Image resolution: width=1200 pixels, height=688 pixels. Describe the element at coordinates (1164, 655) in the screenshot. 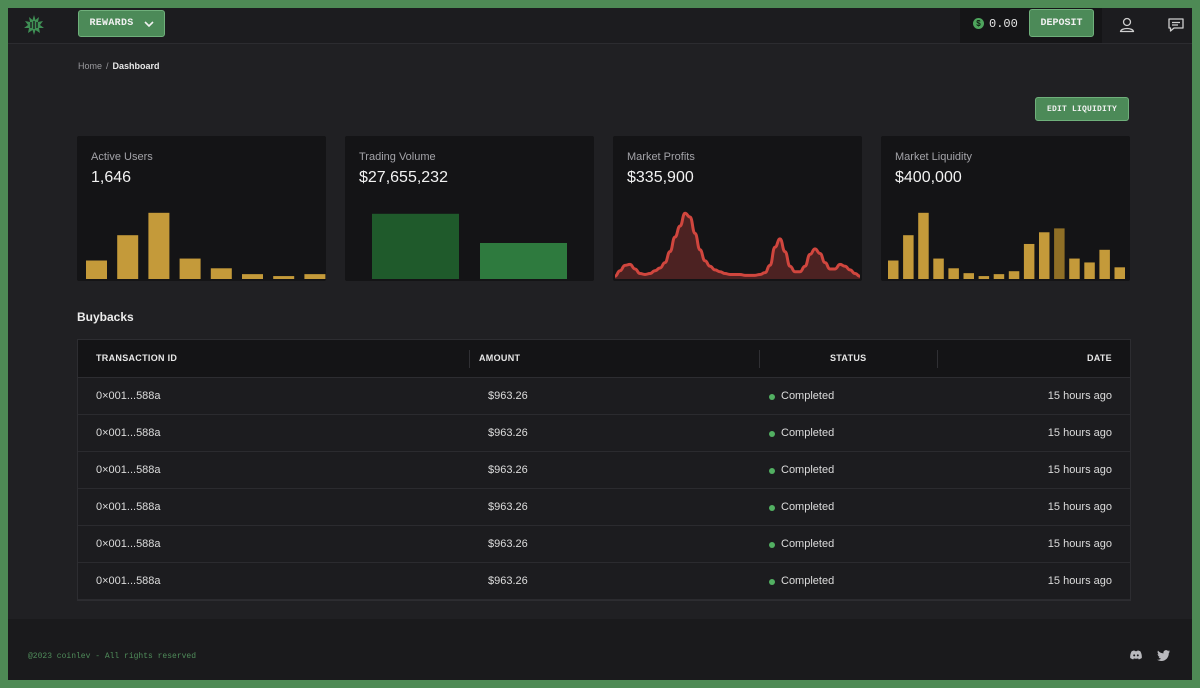

I see `twitter-icon` at that location.